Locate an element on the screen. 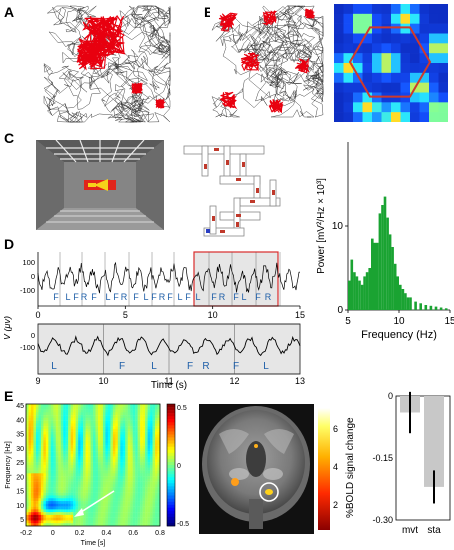 The width and height of the screenshot is (454, 550). spectrum-bar is located at coordinates (392, 278).